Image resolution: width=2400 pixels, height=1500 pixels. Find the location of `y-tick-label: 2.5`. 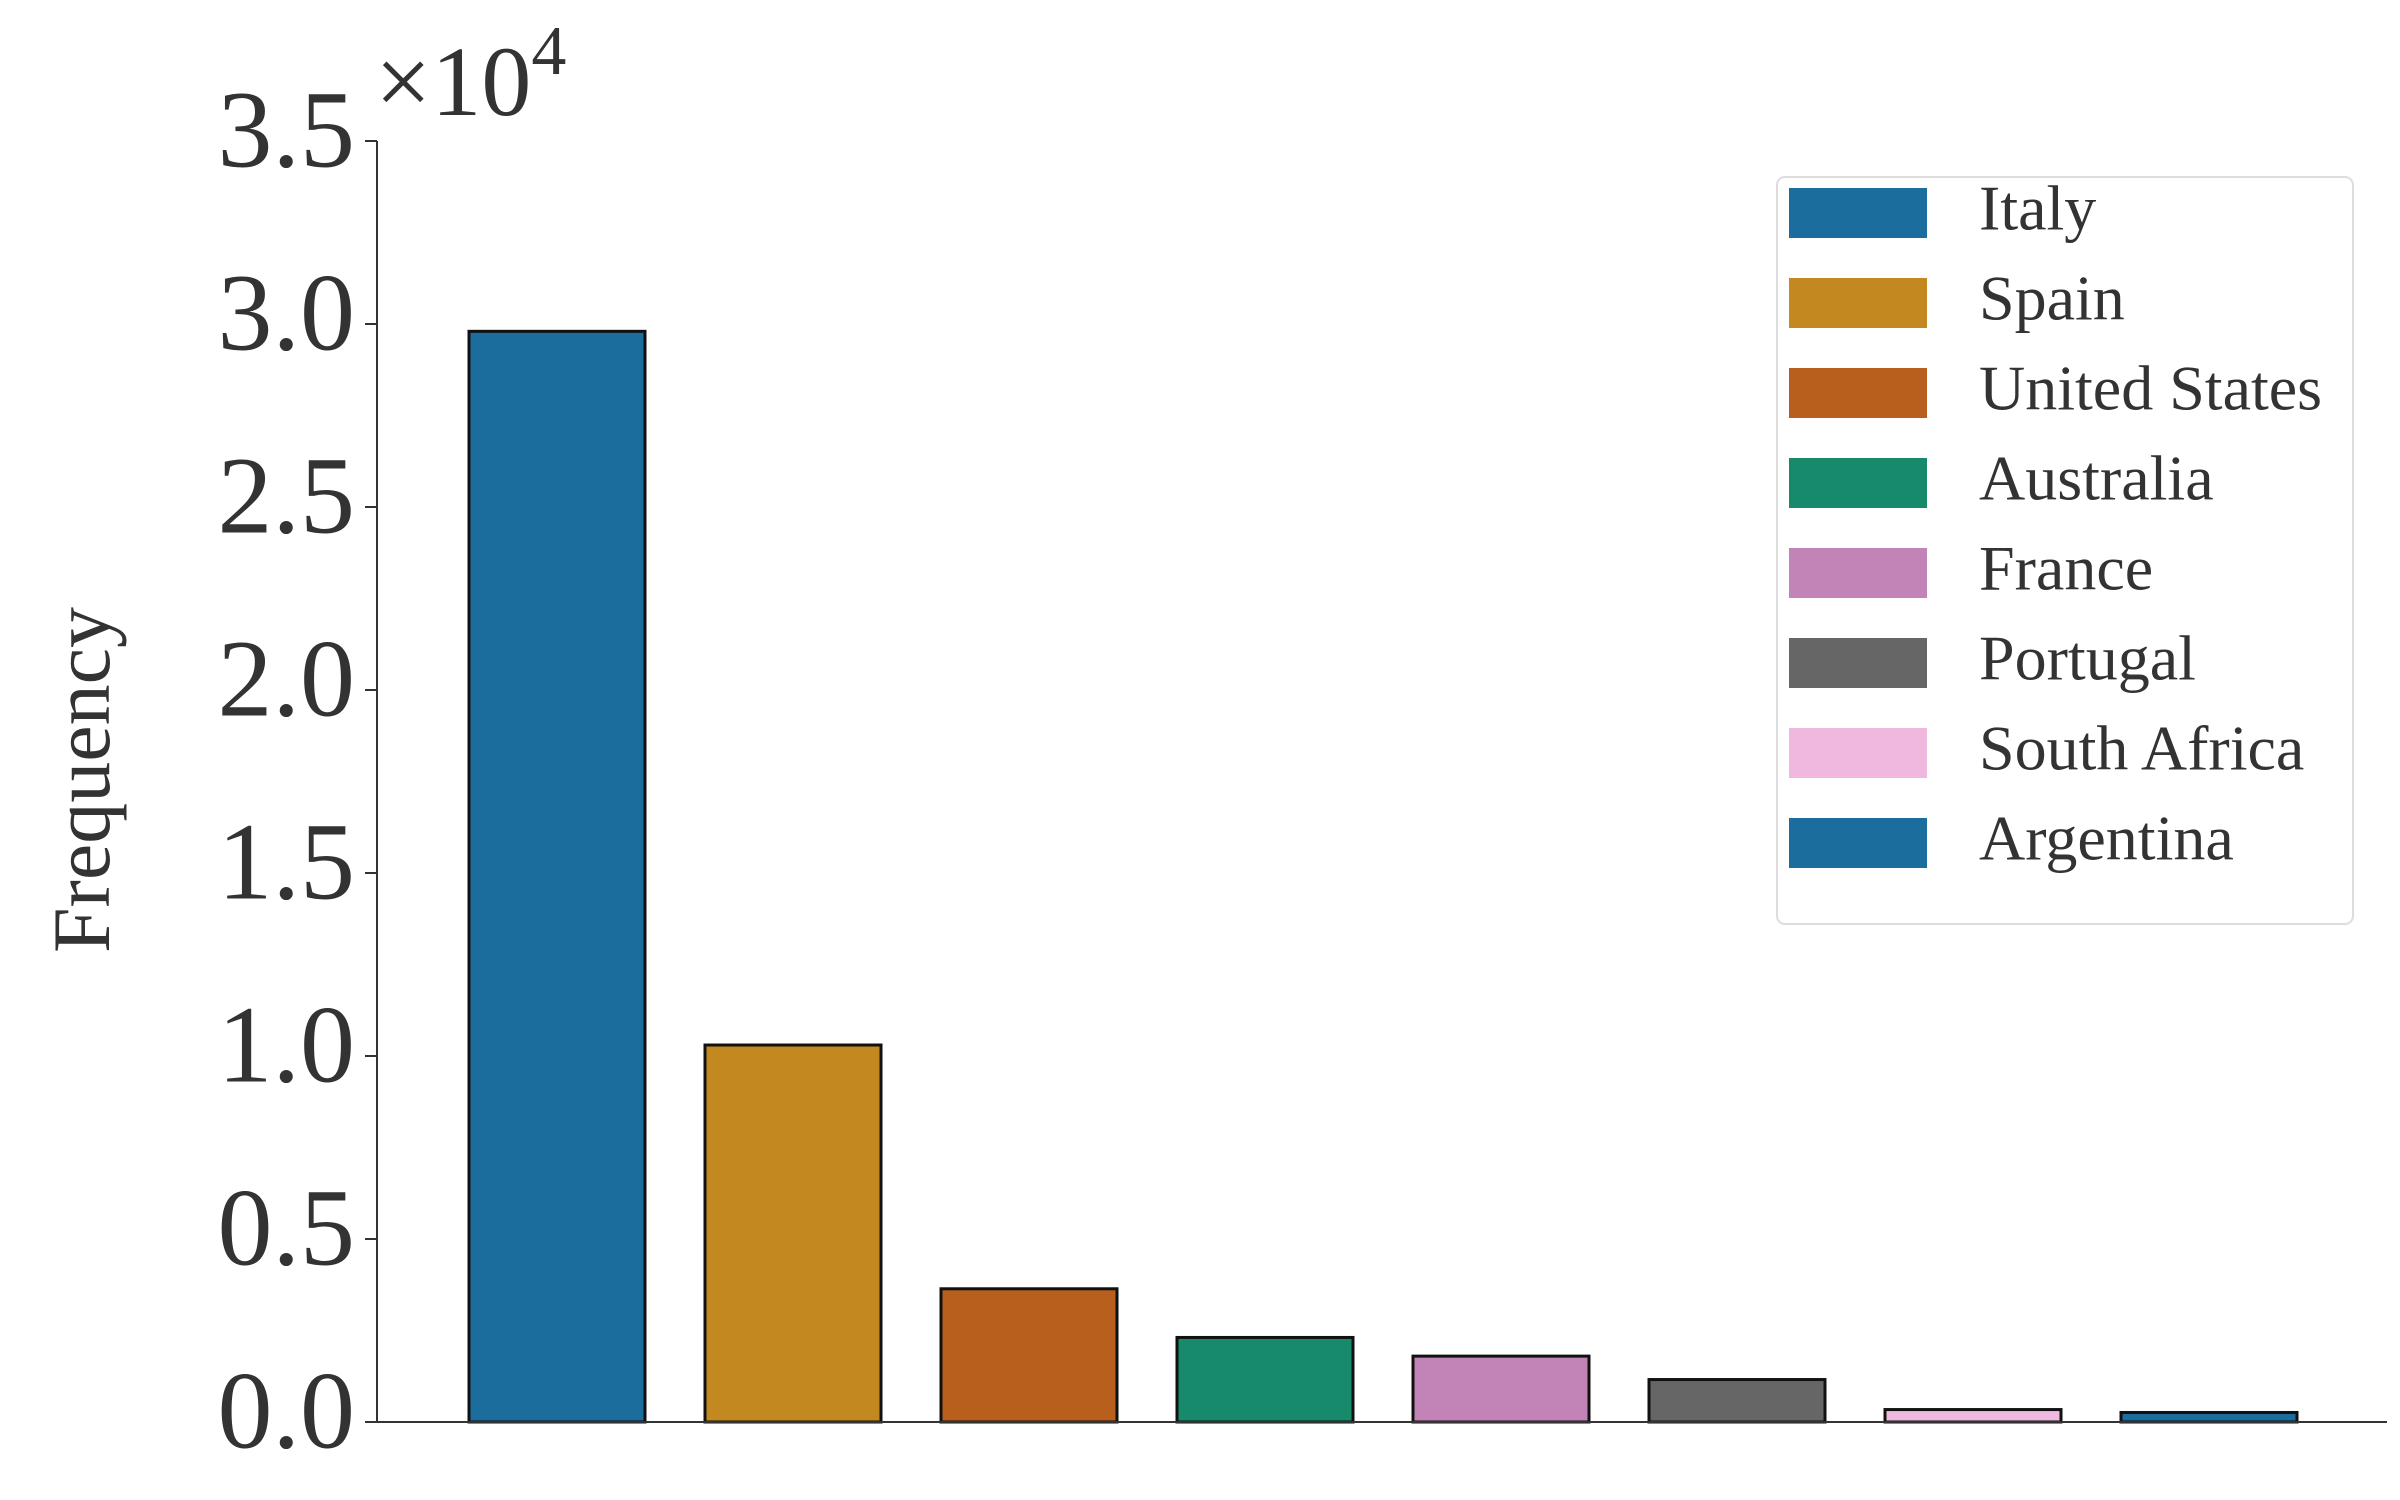

y-tick-label: 2.5 is located at coordinates (287, 495).